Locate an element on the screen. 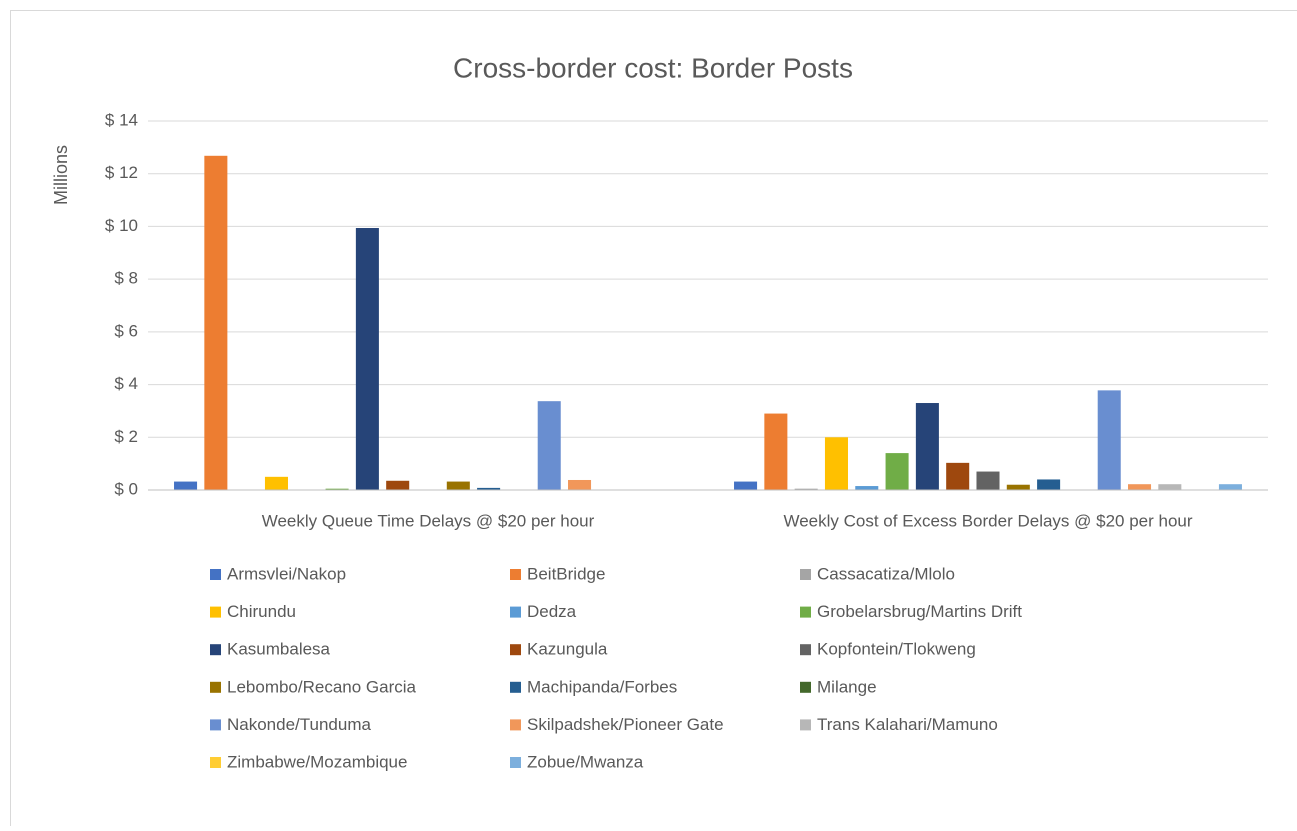 The image size is (1297, 831). y-tick-label: $ 12 is located at coordinates (121, 172).